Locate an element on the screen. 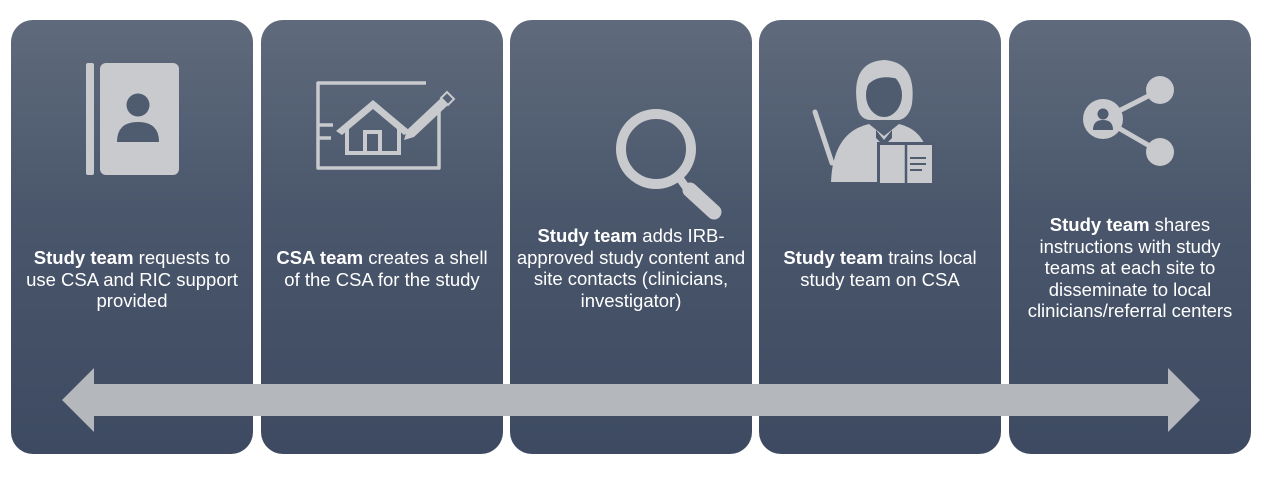 The height and width of the screenshot is (500, 1262). share-icon is located at coordinates (1128, 121).